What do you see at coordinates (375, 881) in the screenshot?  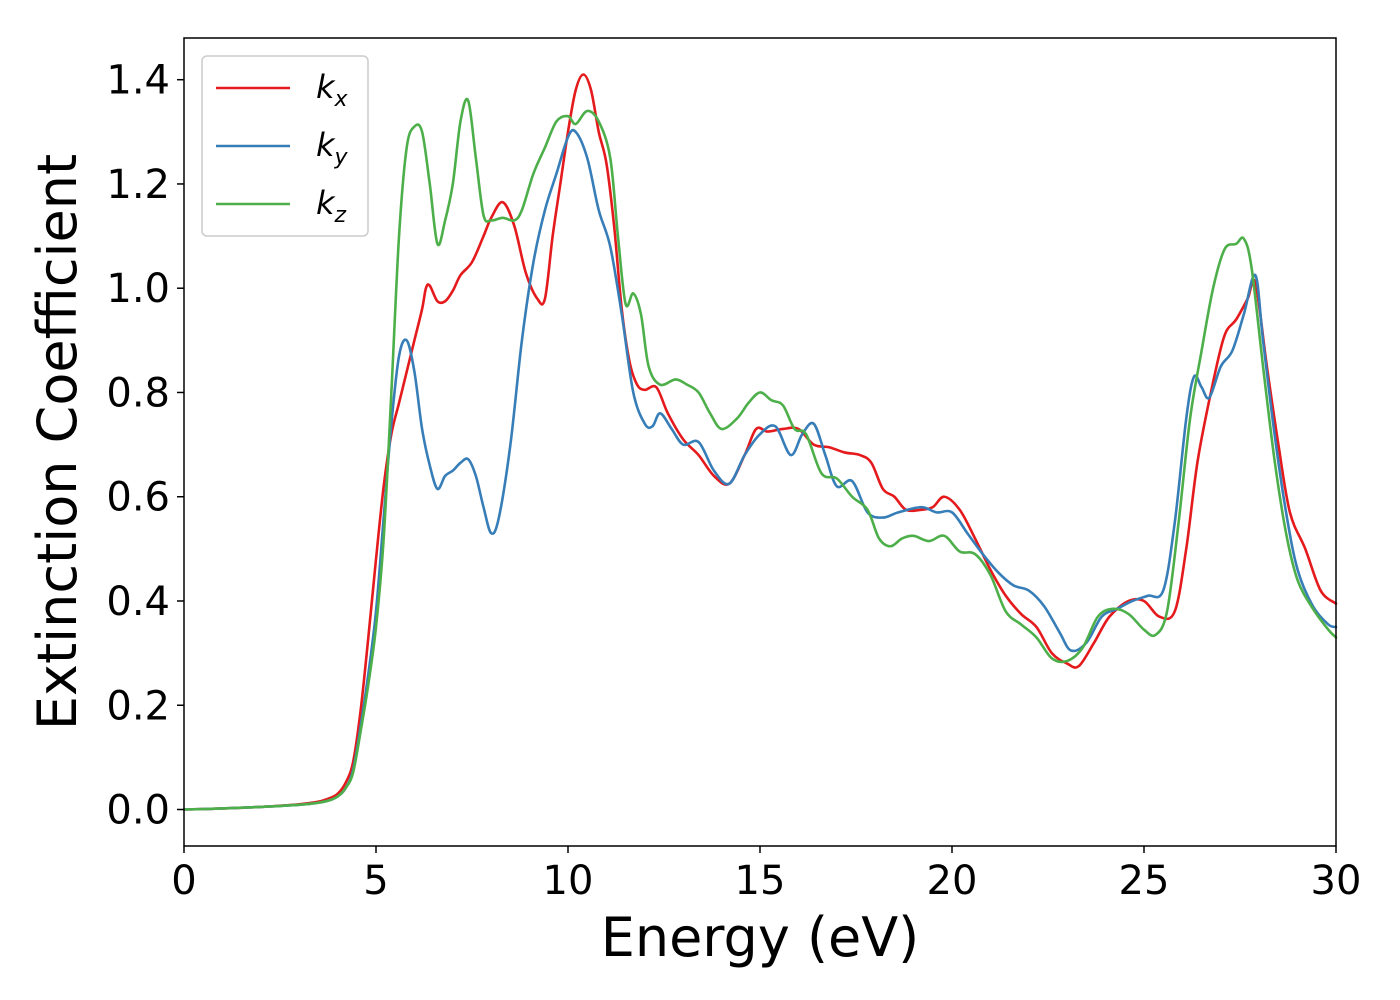 I see `x-tick-label: 5` at bounding box center [375, 881].